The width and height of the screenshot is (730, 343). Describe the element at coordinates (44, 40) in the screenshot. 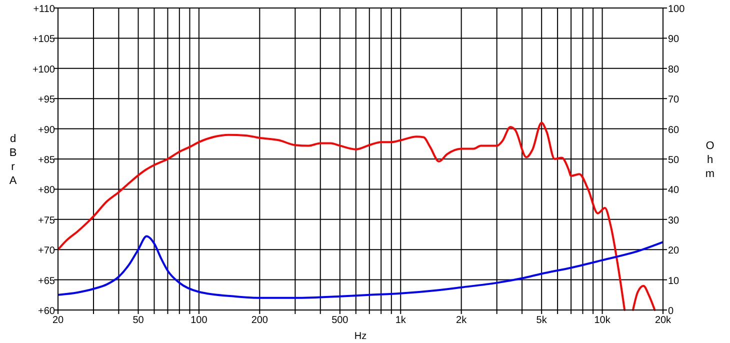

I see `y-tick-label: +105` at that location.